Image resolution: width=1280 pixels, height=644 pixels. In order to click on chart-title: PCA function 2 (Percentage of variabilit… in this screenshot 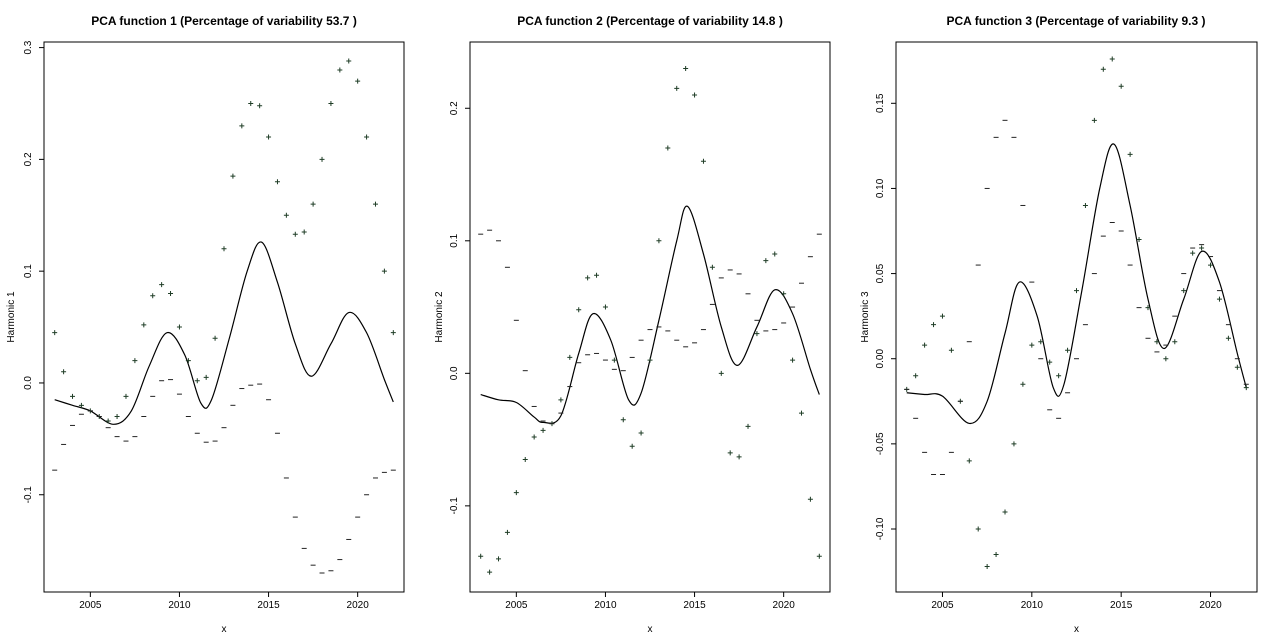, I will do `click(650, 21)`.